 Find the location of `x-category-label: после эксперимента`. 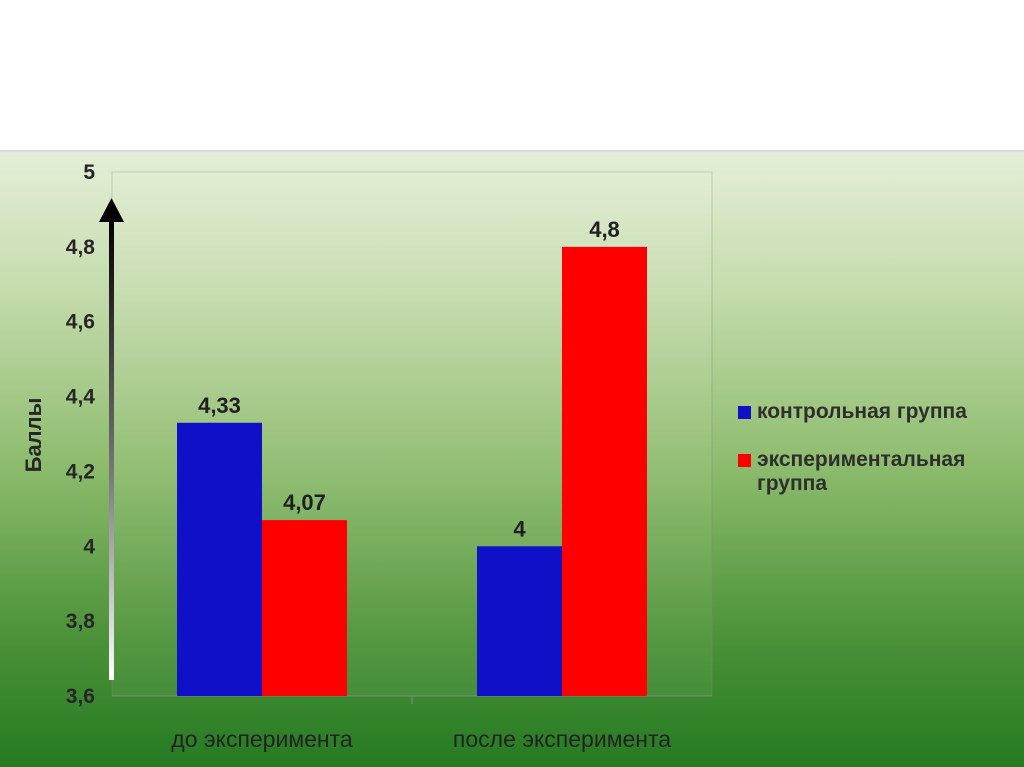

x-category-label: после эксперимента is located at coordinates (562, 739).